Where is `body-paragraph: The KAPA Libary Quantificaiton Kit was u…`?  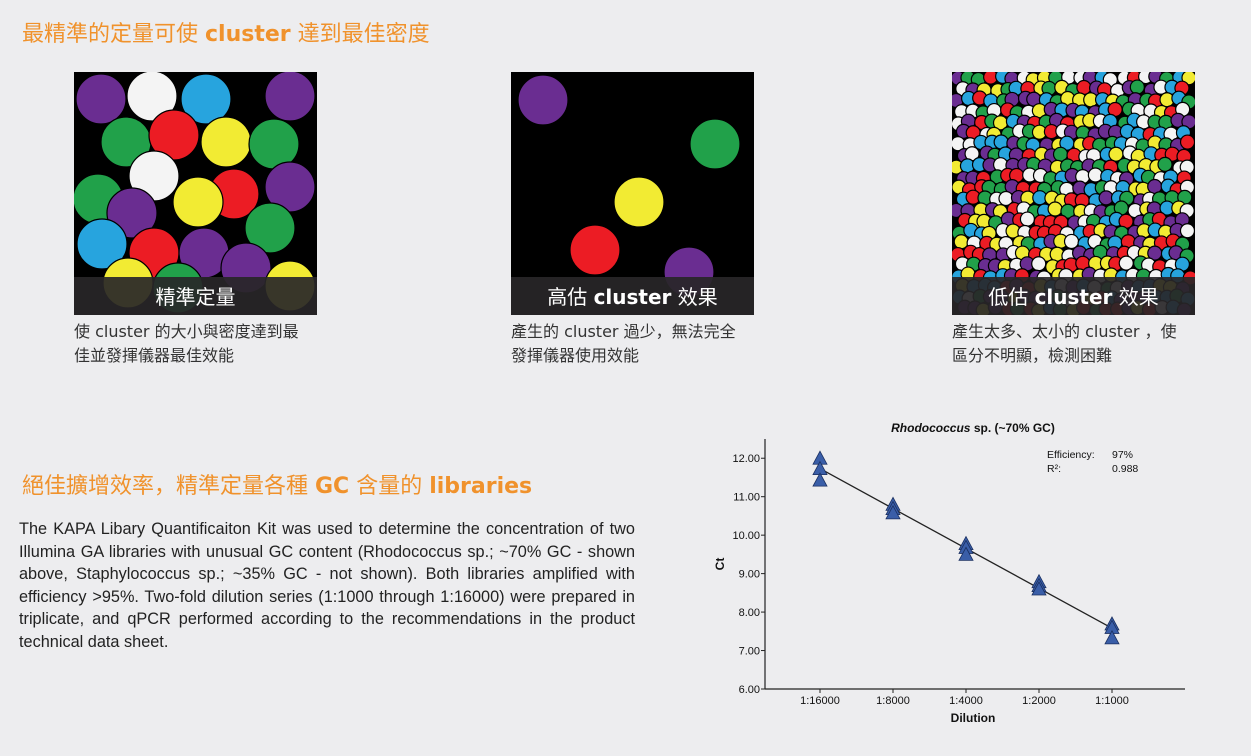
body-paragraph: The KAPA Libary Quantificaiton Kit was u… is located at coordinates (327, 585).